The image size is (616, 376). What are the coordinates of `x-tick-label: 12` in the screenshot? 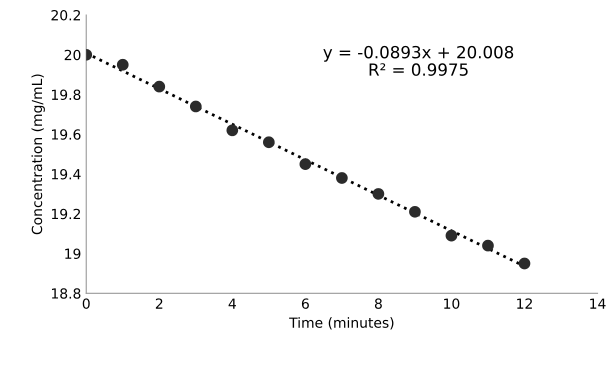 It's located at (524, 303).